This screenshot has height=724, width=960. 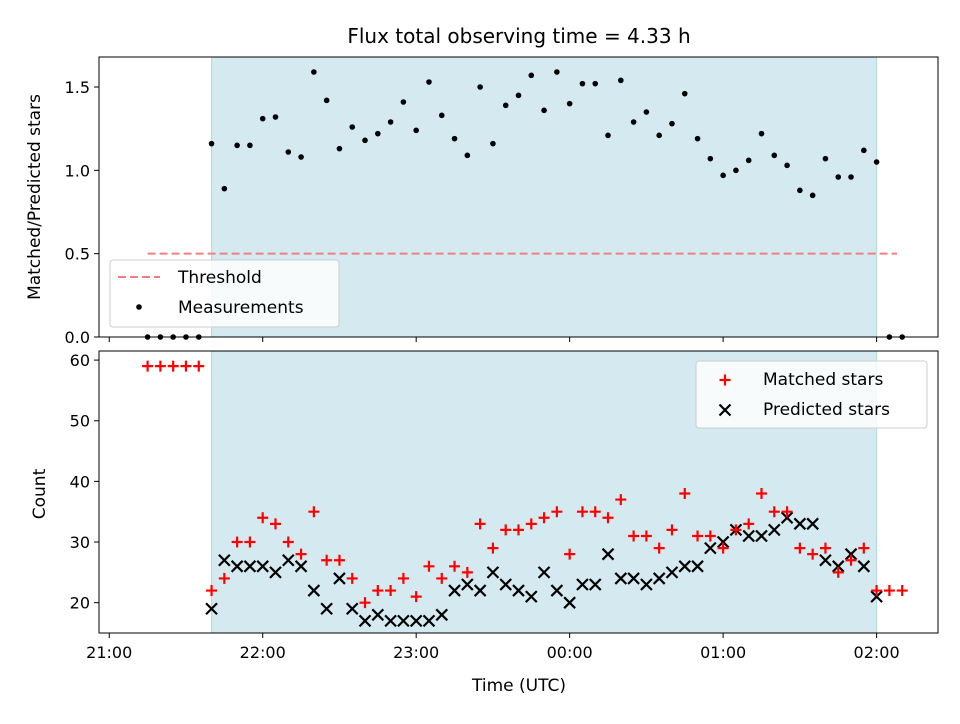 I want to click on bottom-y-tick-label: 40, so click(x=80, y=481).